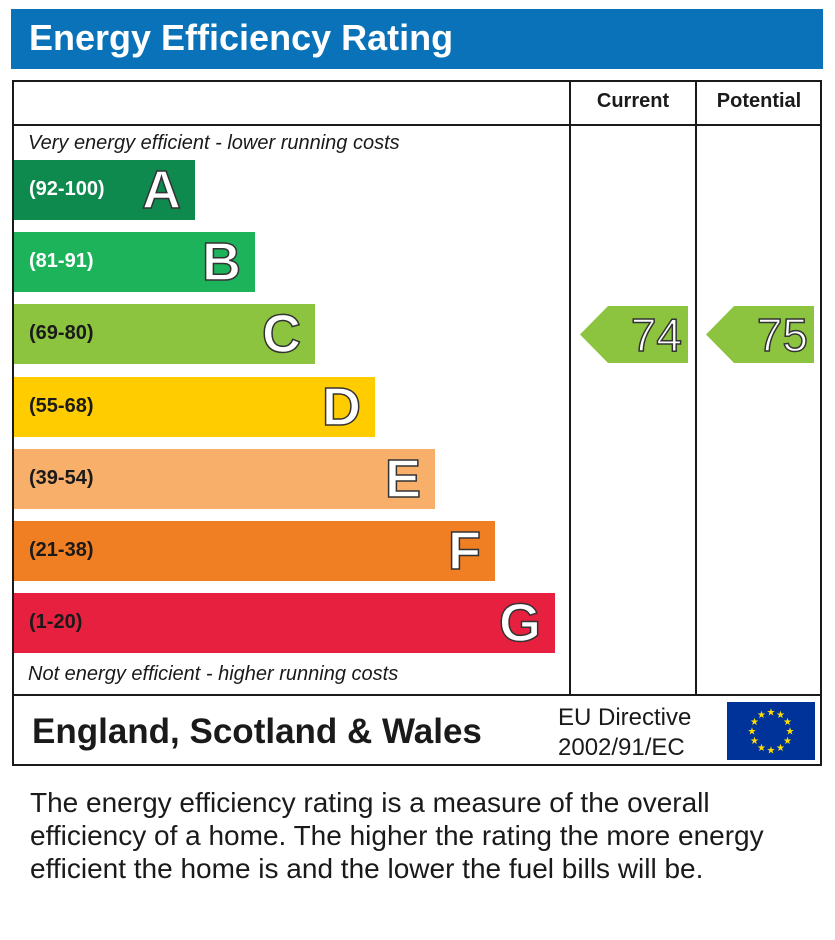 The height and width of the screenshot is (940, 835). Describe the element at coordinates (624, 733) in the screenshot. I see `eu-directive: EU Directive 2002/91/EC` at that location.